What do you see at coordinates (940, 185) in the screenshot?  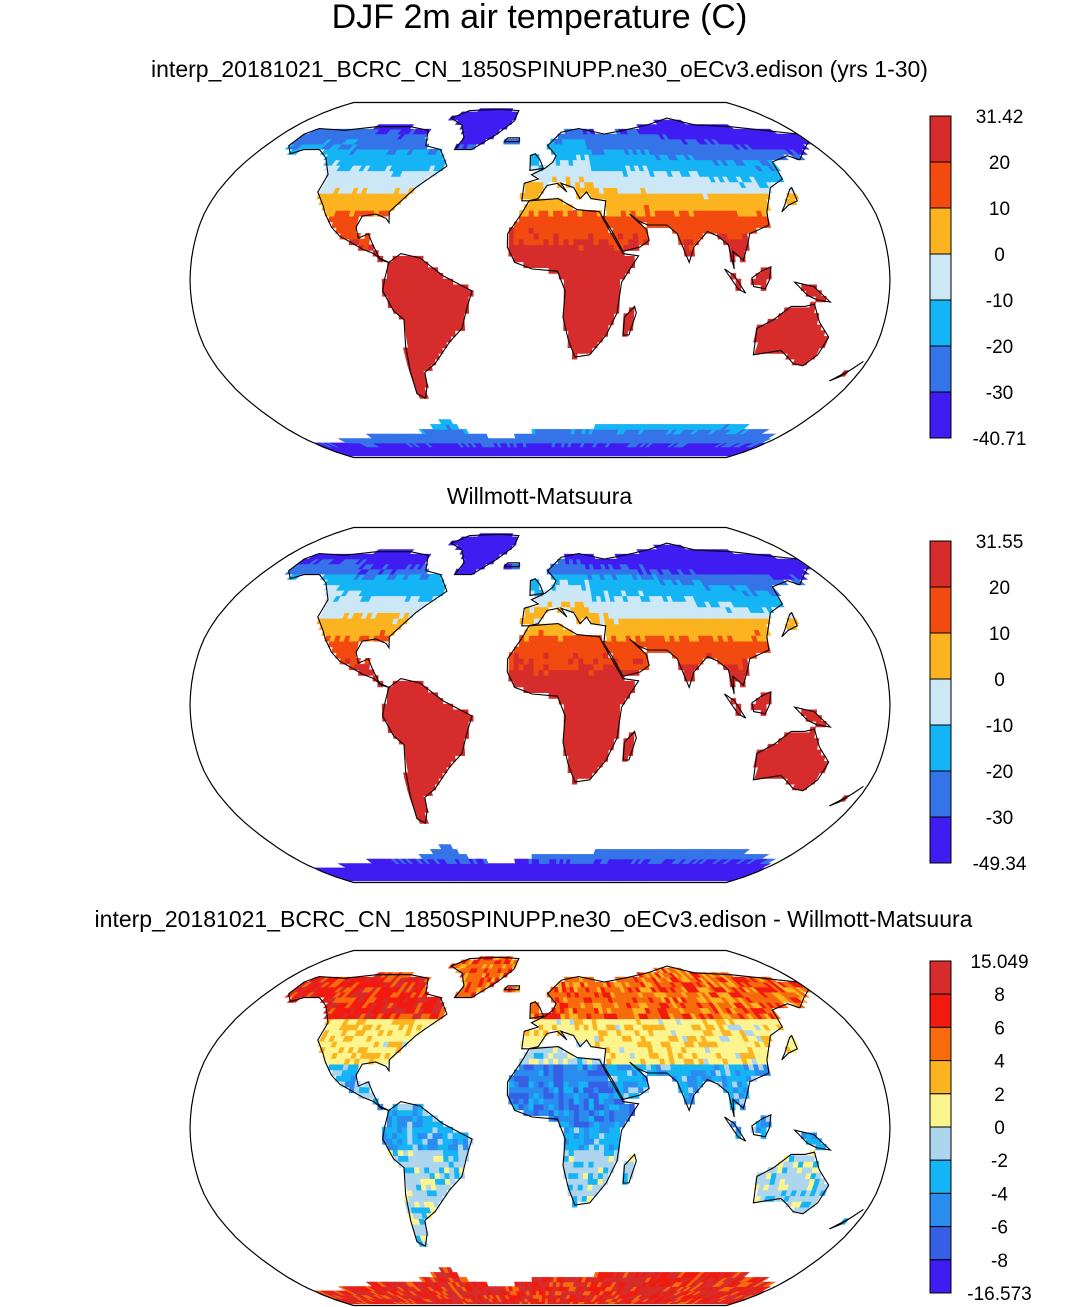 I see `colorbar-swatch` at bounding box center [940, 185].